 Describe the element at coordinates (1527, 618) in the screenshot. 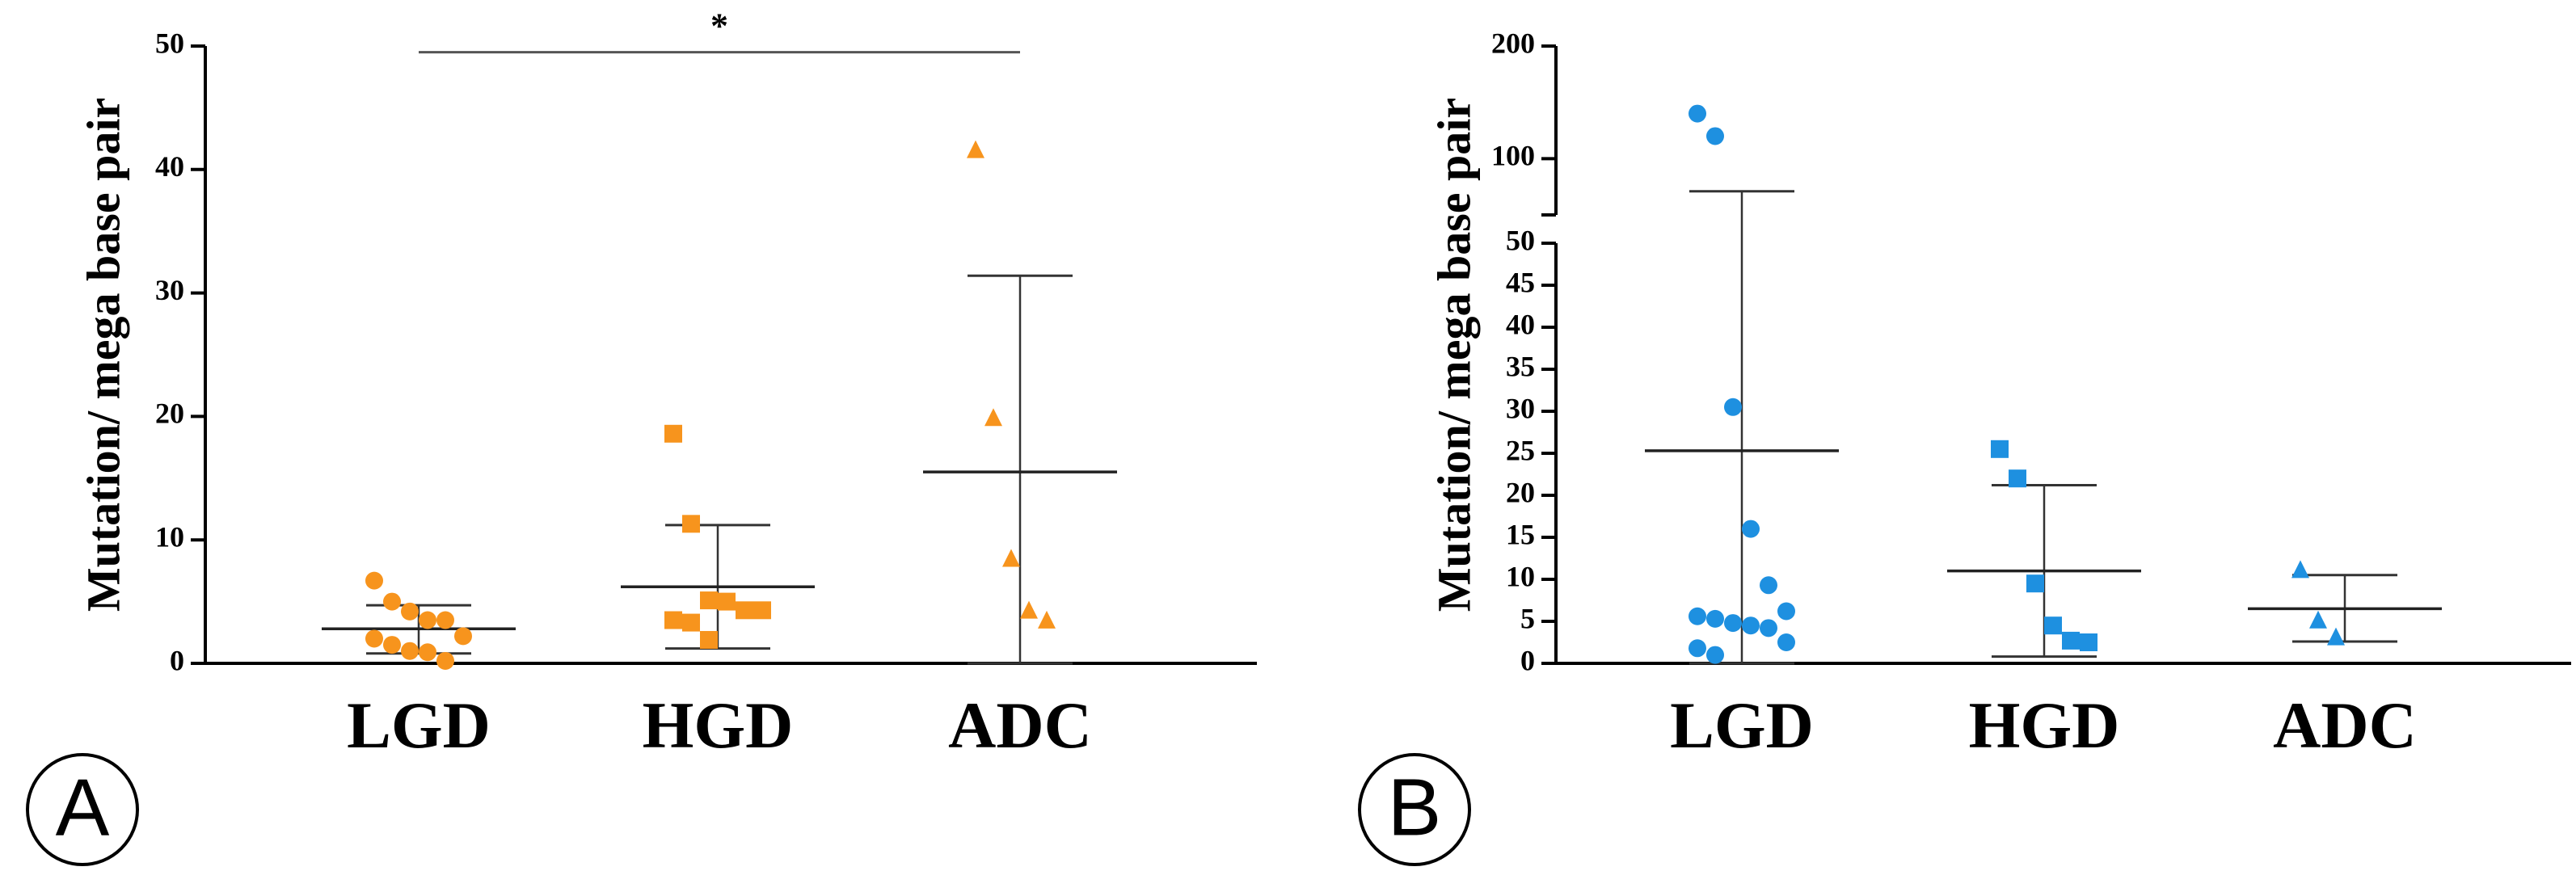

I see `y-tick-label: 5` at that location.